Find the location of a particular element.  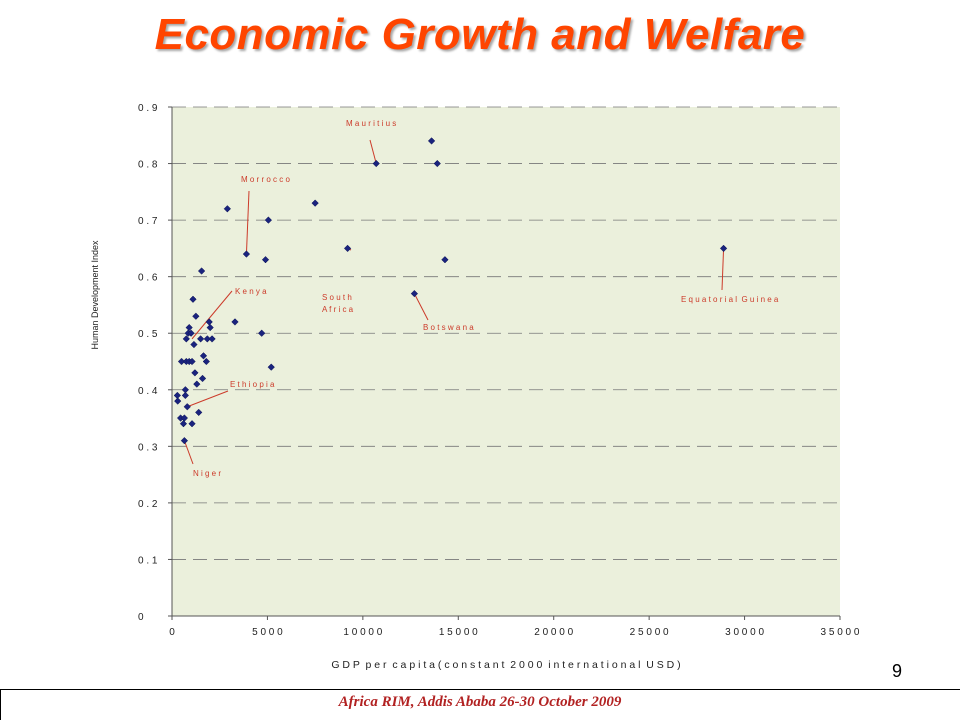

y-tick-label-0: 0 is located at coordinates (141, 617).